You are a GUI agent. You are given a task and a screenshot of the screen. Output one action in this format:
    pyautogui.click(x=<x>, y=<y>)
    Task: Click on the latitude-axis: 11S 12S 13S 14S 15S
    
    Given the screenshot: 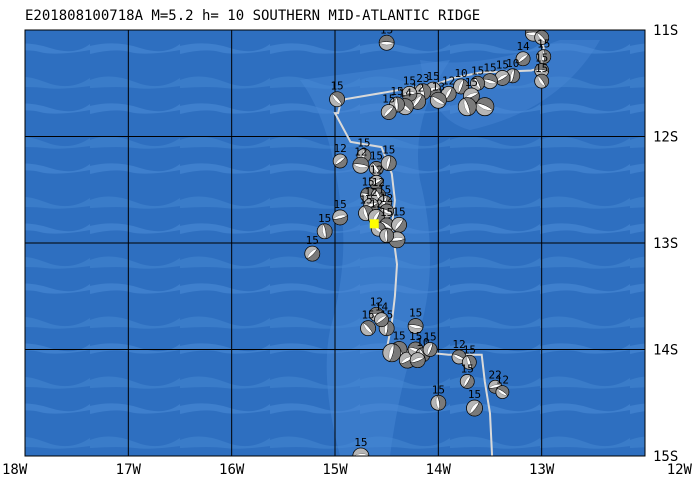 What is the action you would take?
    pyautogui.click(x=665, y=244)
    